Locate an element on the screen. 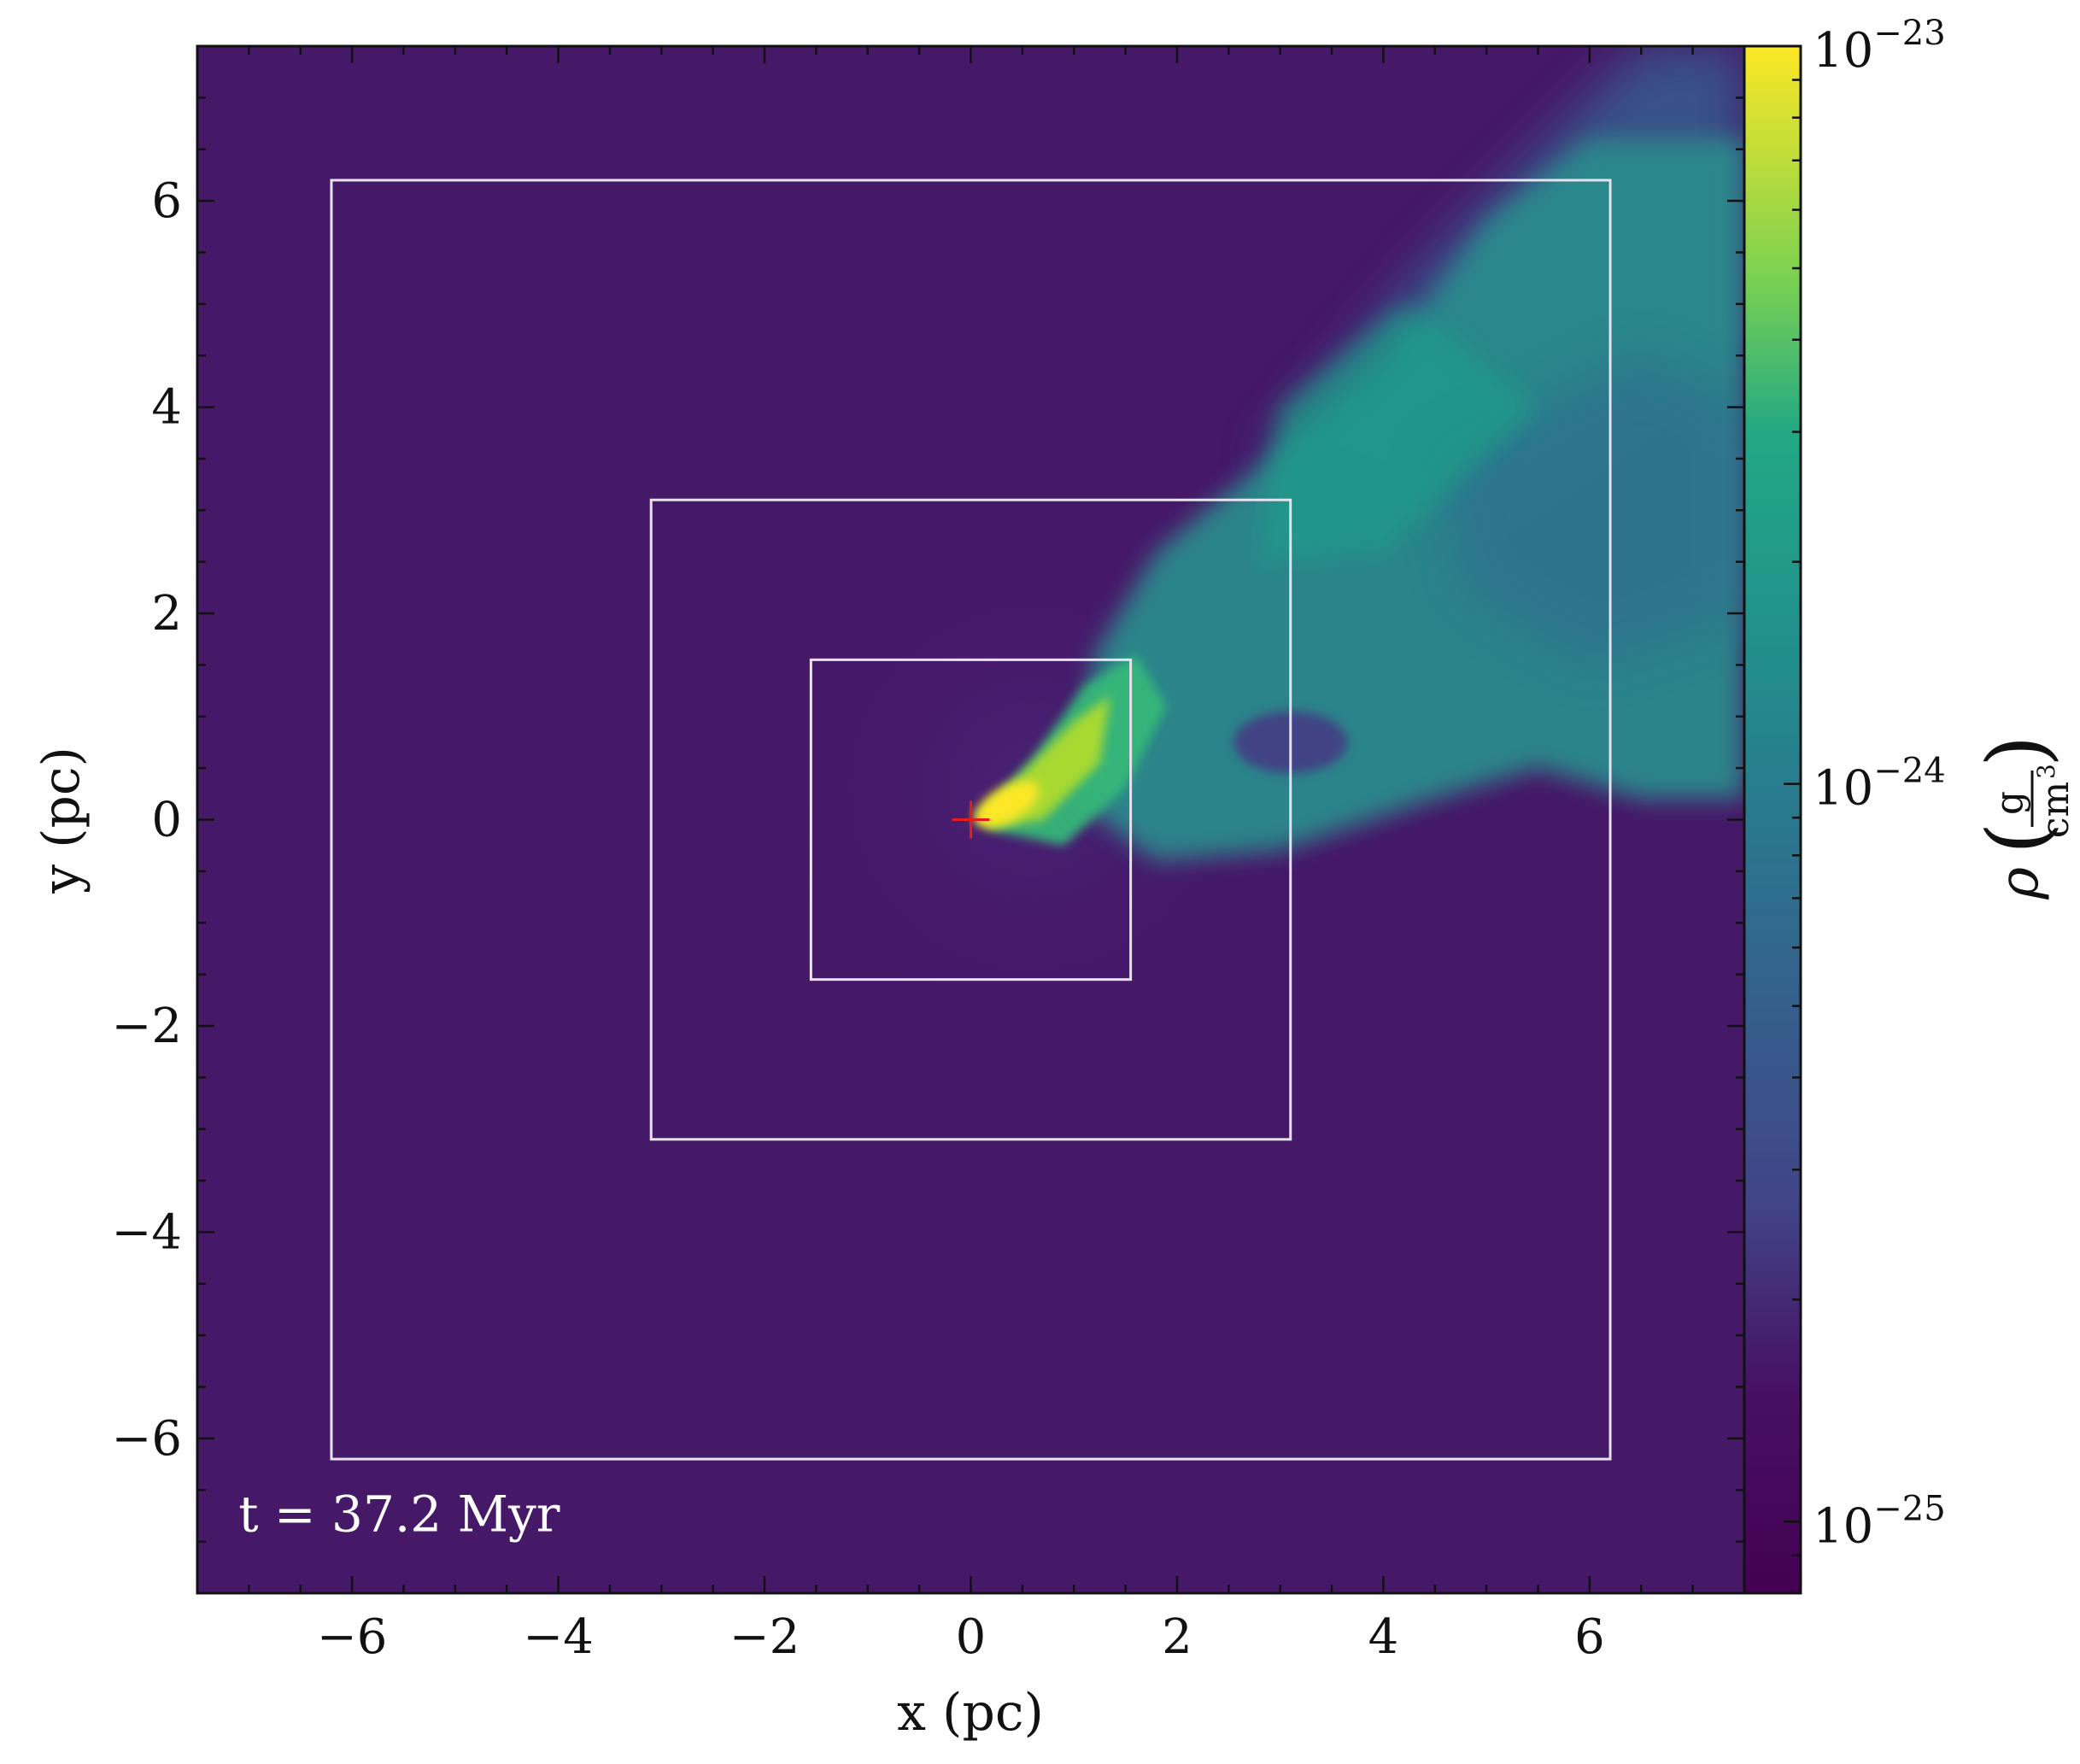 The height and width of the screenshot is (1764, 2080). x-tick-label: −6 is located at coordinates (352, 1637).